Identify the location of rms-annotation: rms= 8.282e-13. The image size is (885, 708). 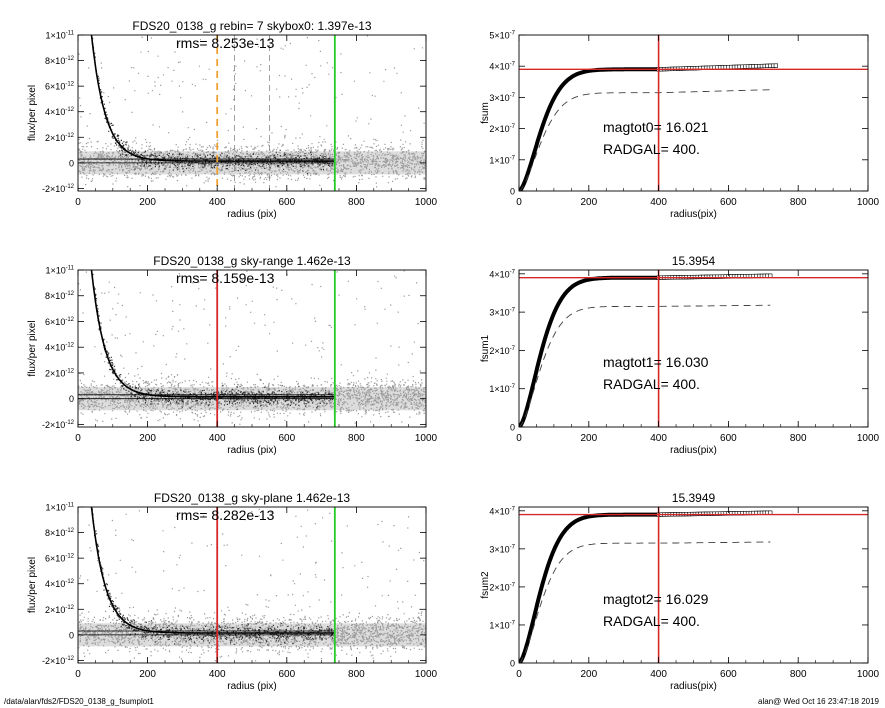
(225, 515).